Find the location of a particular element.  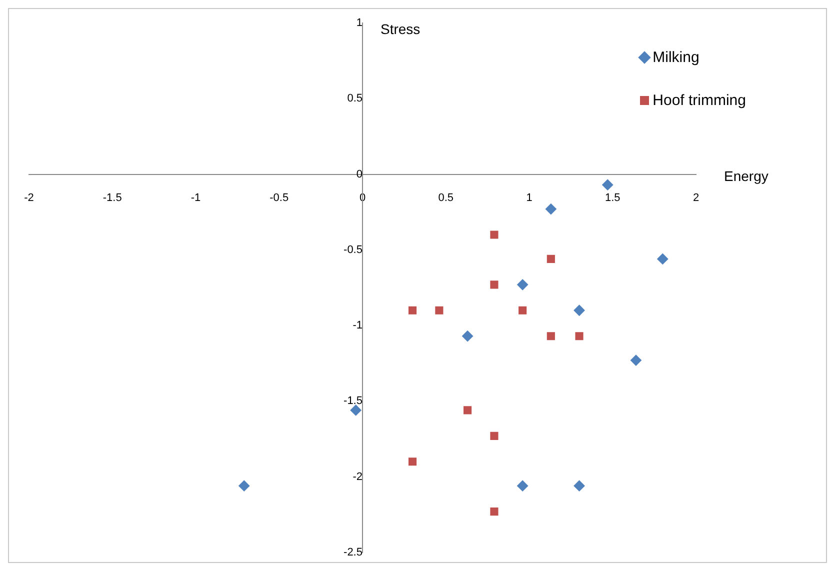

y-tick-label: 1 is located at coordinates (359, 23).